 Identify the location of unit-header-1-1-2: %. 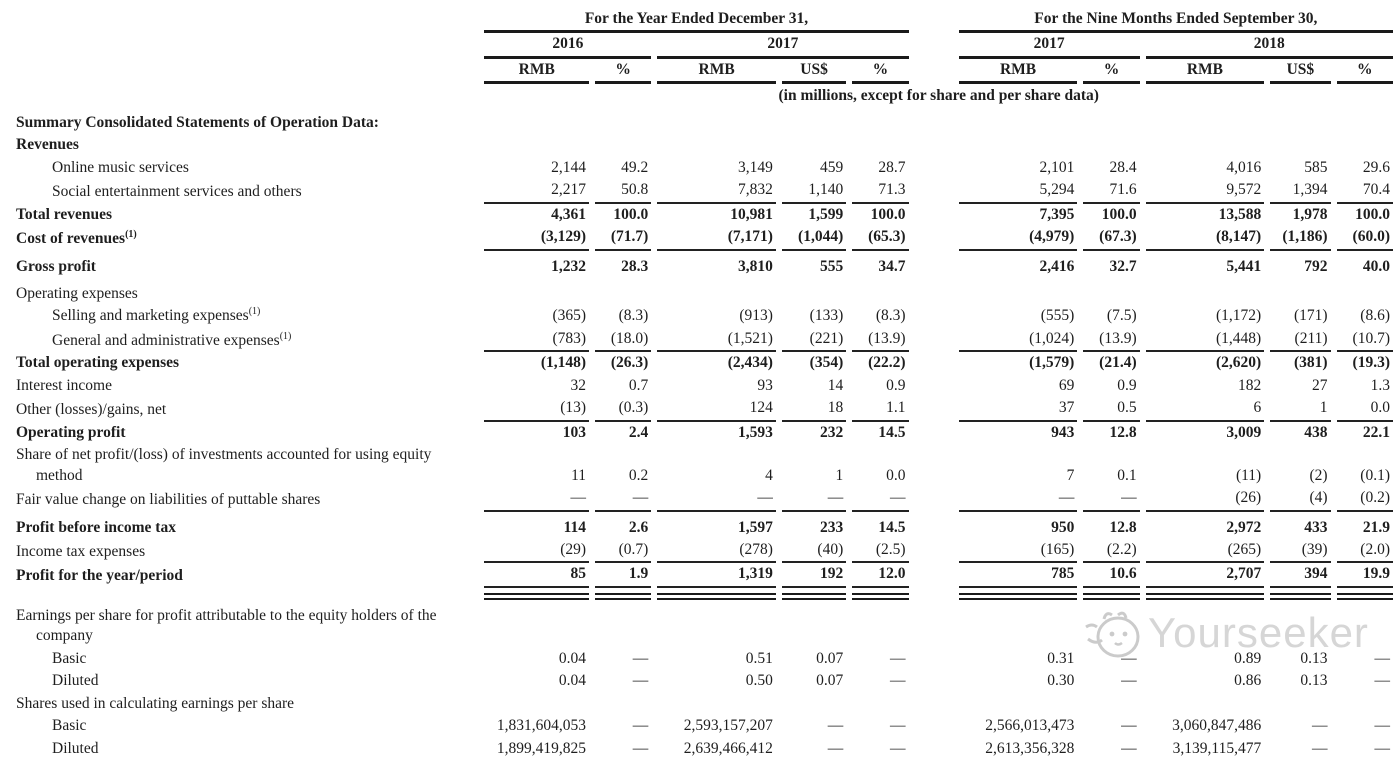
(1364, 72).